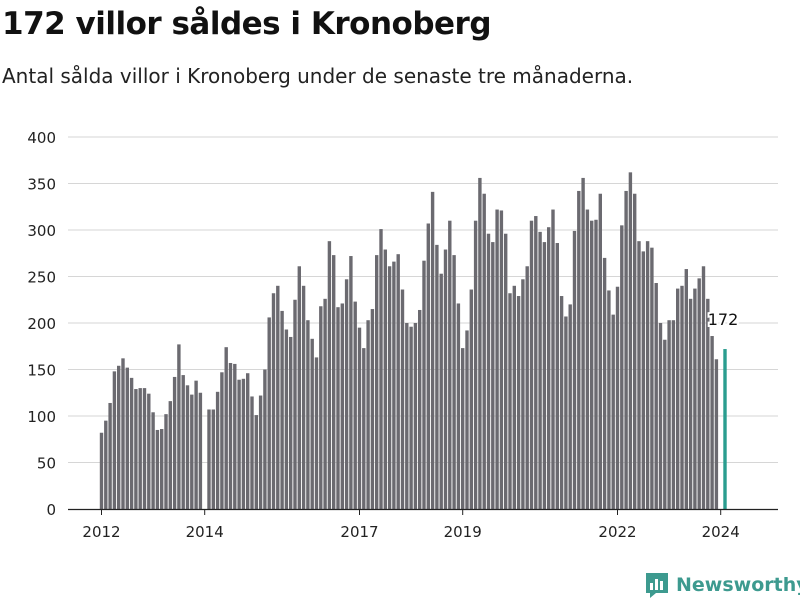 This screenshot has height=600, width=800. What do you see at coordinates (247, 24) in the screenshot?
I see `chart-title: 172 villor såldes i Kronoberg` at bounding box center [247, 24].